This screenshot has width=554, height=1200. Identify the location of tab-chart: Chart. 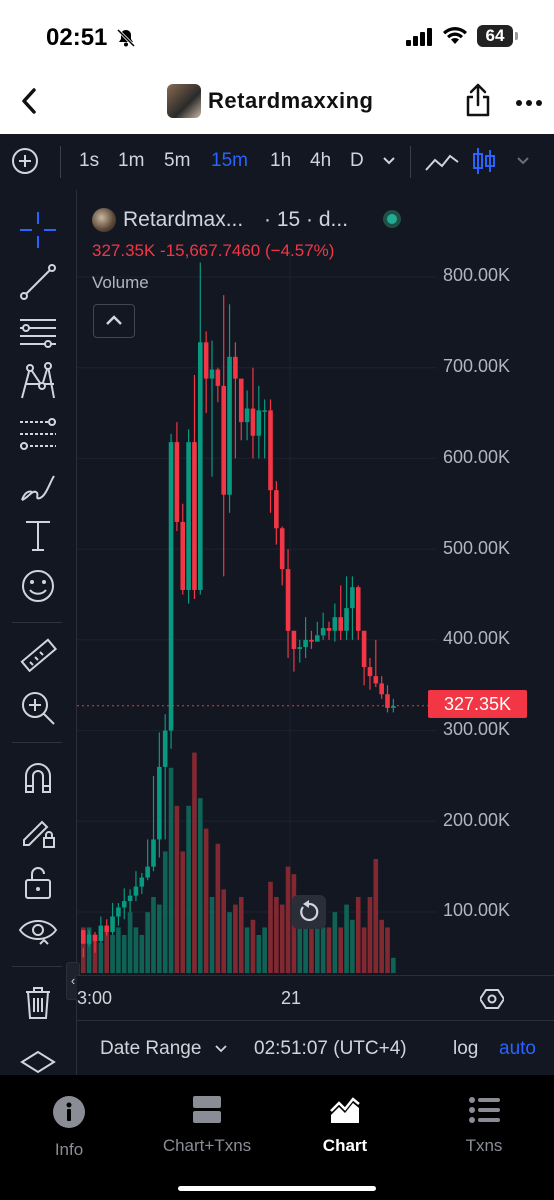
(345, 1125).